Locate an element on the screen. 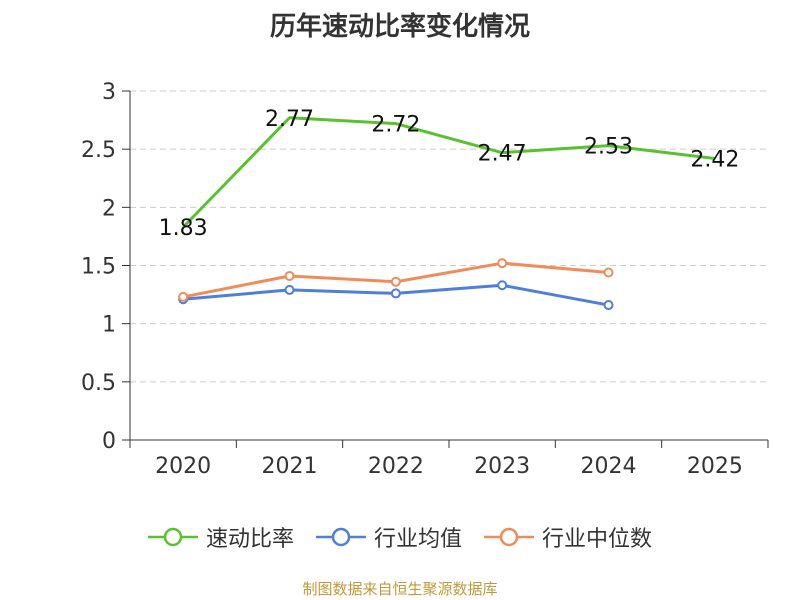  x-tick-label-2023: 2023 is located at coordinates (502, 466).